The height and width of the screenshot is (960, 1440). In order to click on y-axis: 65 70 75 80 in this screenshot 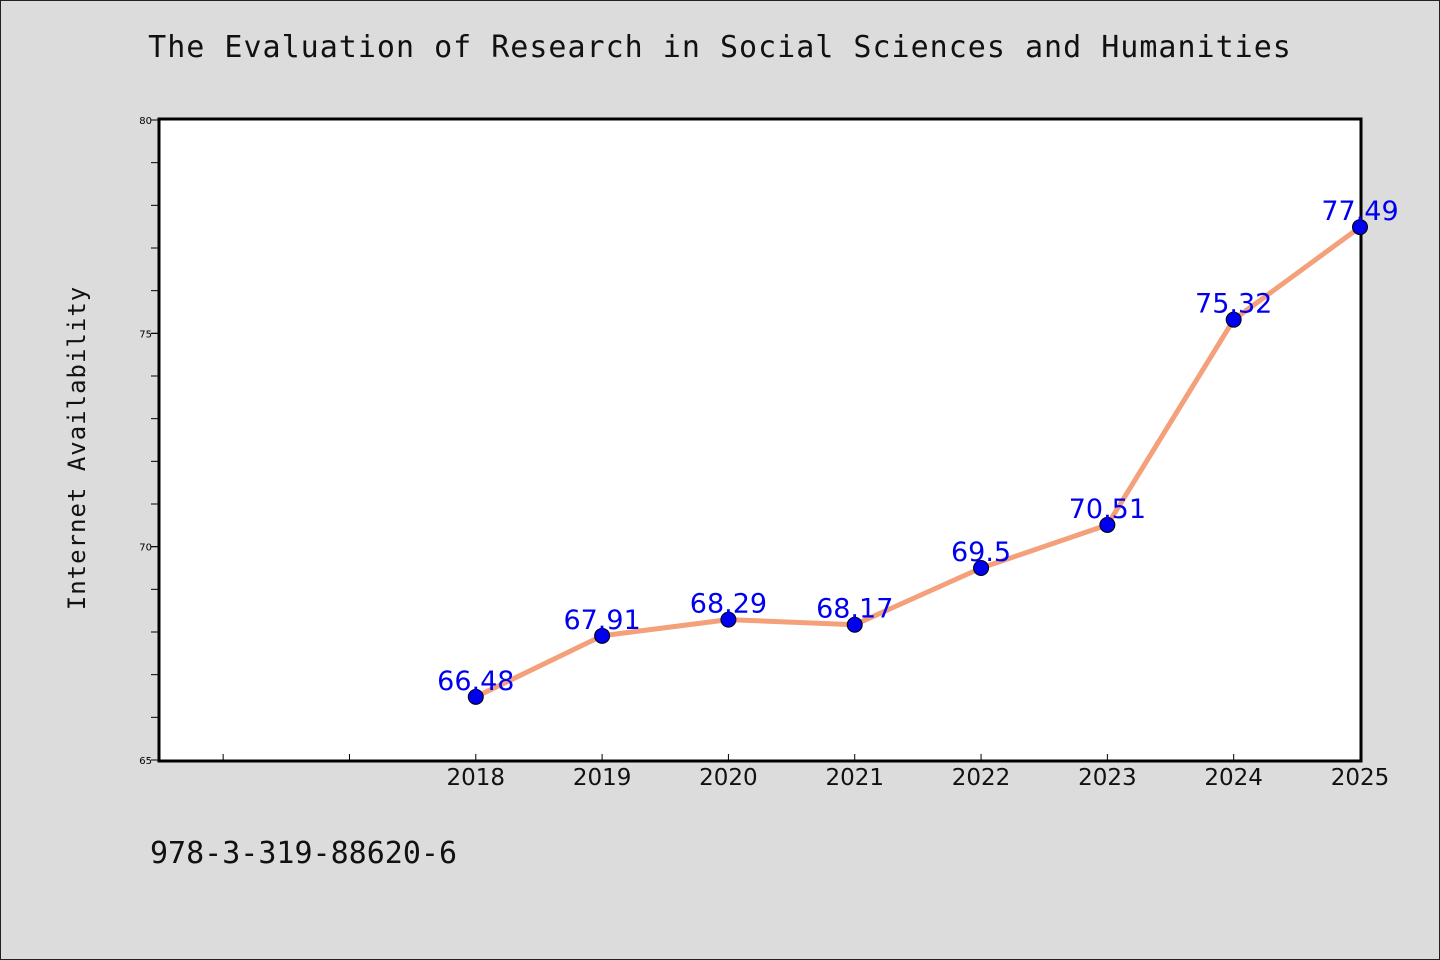, I will do `click(149, 441)`.